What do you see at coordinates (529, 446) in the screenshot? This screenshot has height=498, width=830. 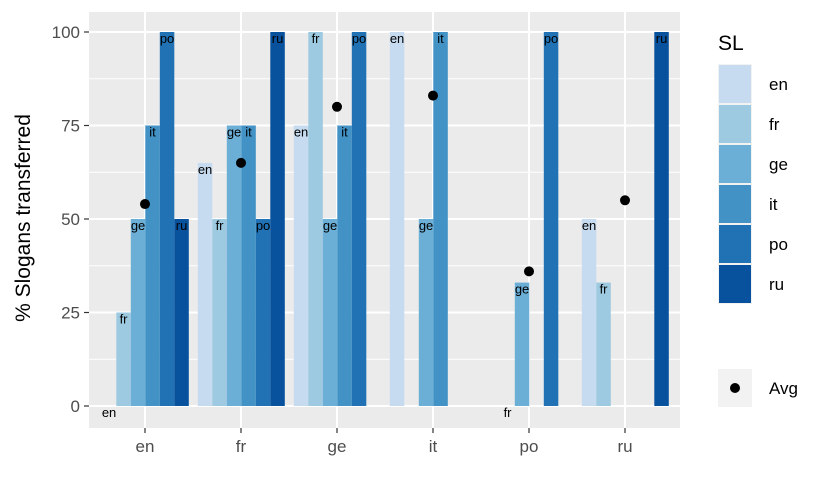 I see `x-tick-label: po` at bounding box center [529, 446].